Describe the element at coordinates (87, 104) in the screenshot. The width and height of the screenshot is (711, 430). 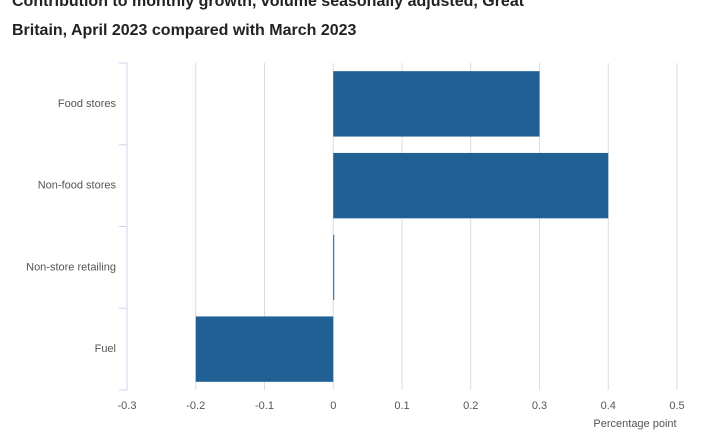
I see `y-tick-label: Food stores` at that location.